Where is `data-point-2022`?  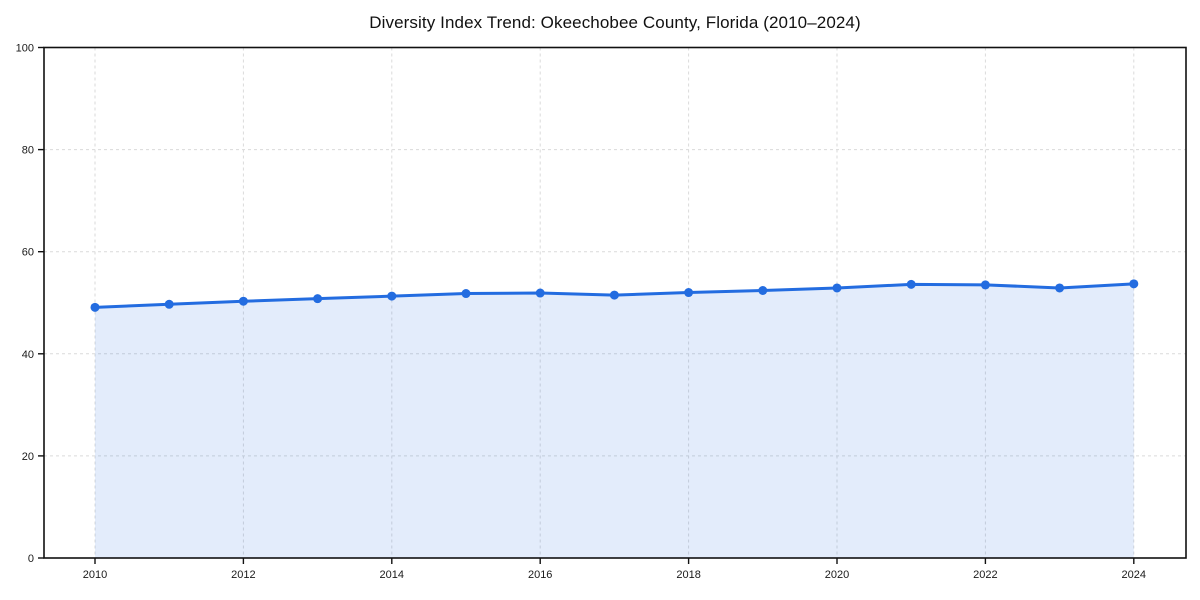 data-point-2022 is located at coordinates (985, 285).